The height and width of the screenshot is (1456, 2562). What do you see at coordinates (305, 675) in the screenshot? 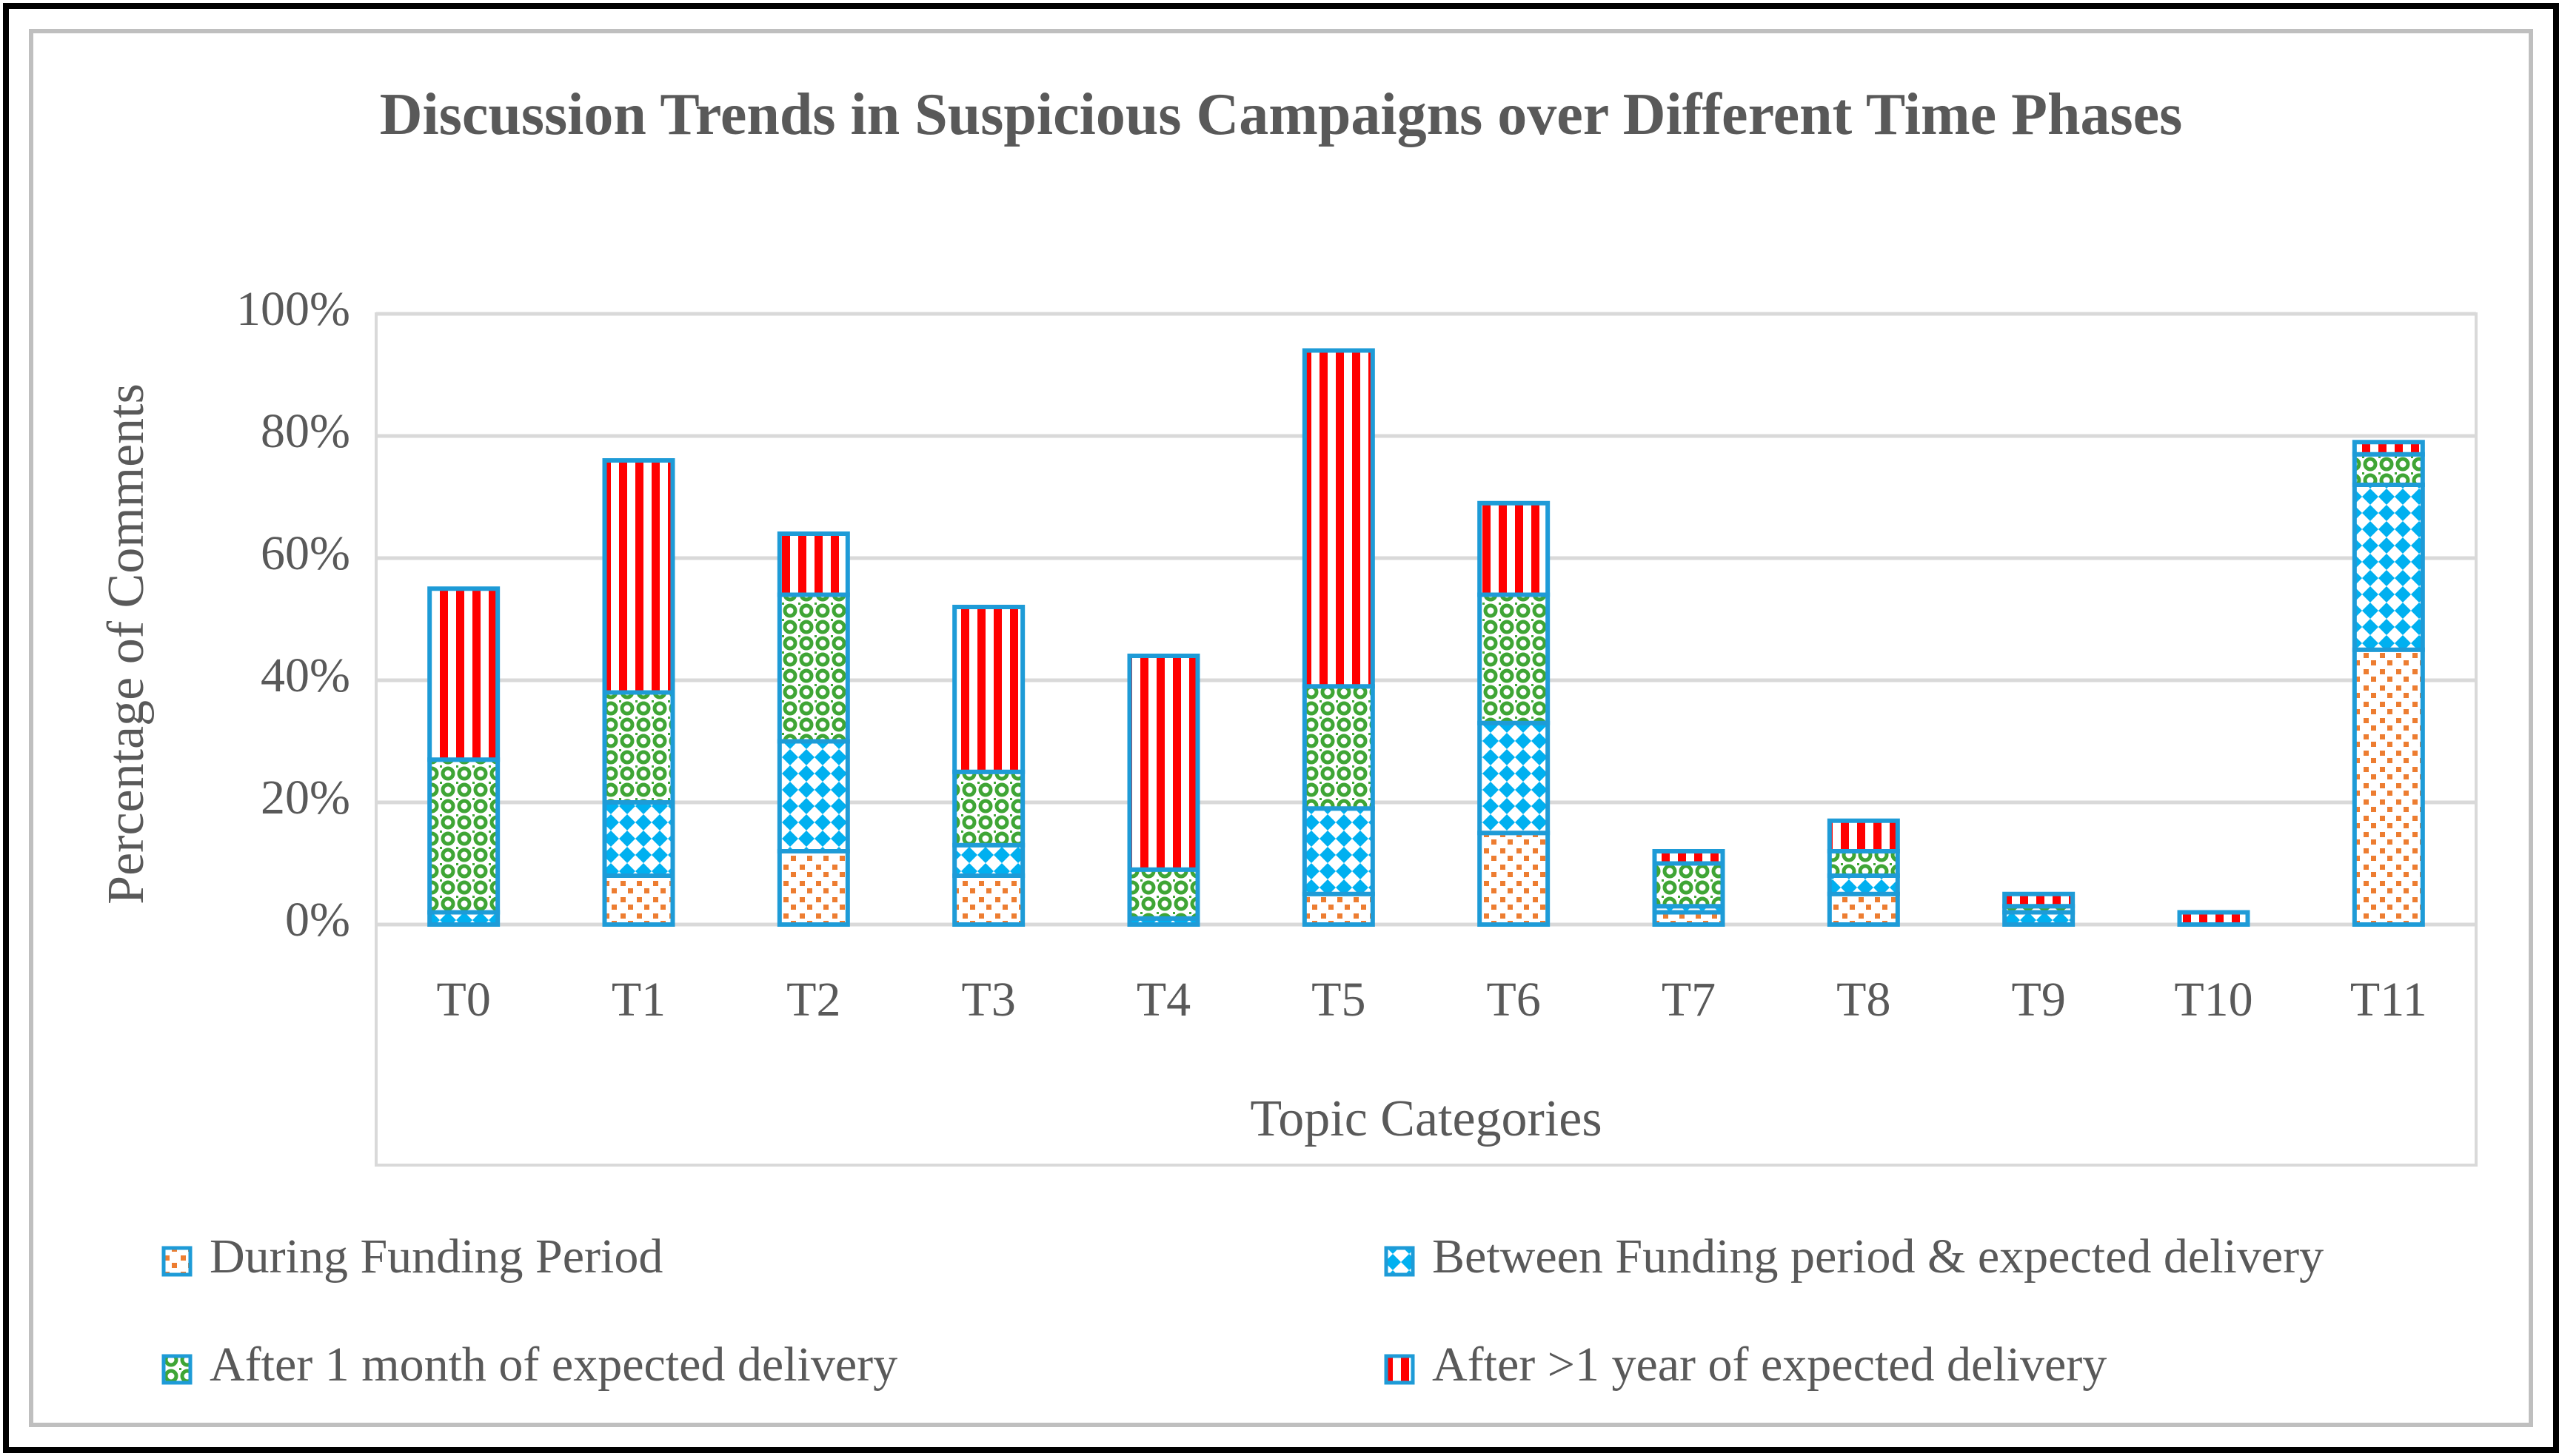
I see `y-tick-label: 40%` at bounding box center [305, 675].